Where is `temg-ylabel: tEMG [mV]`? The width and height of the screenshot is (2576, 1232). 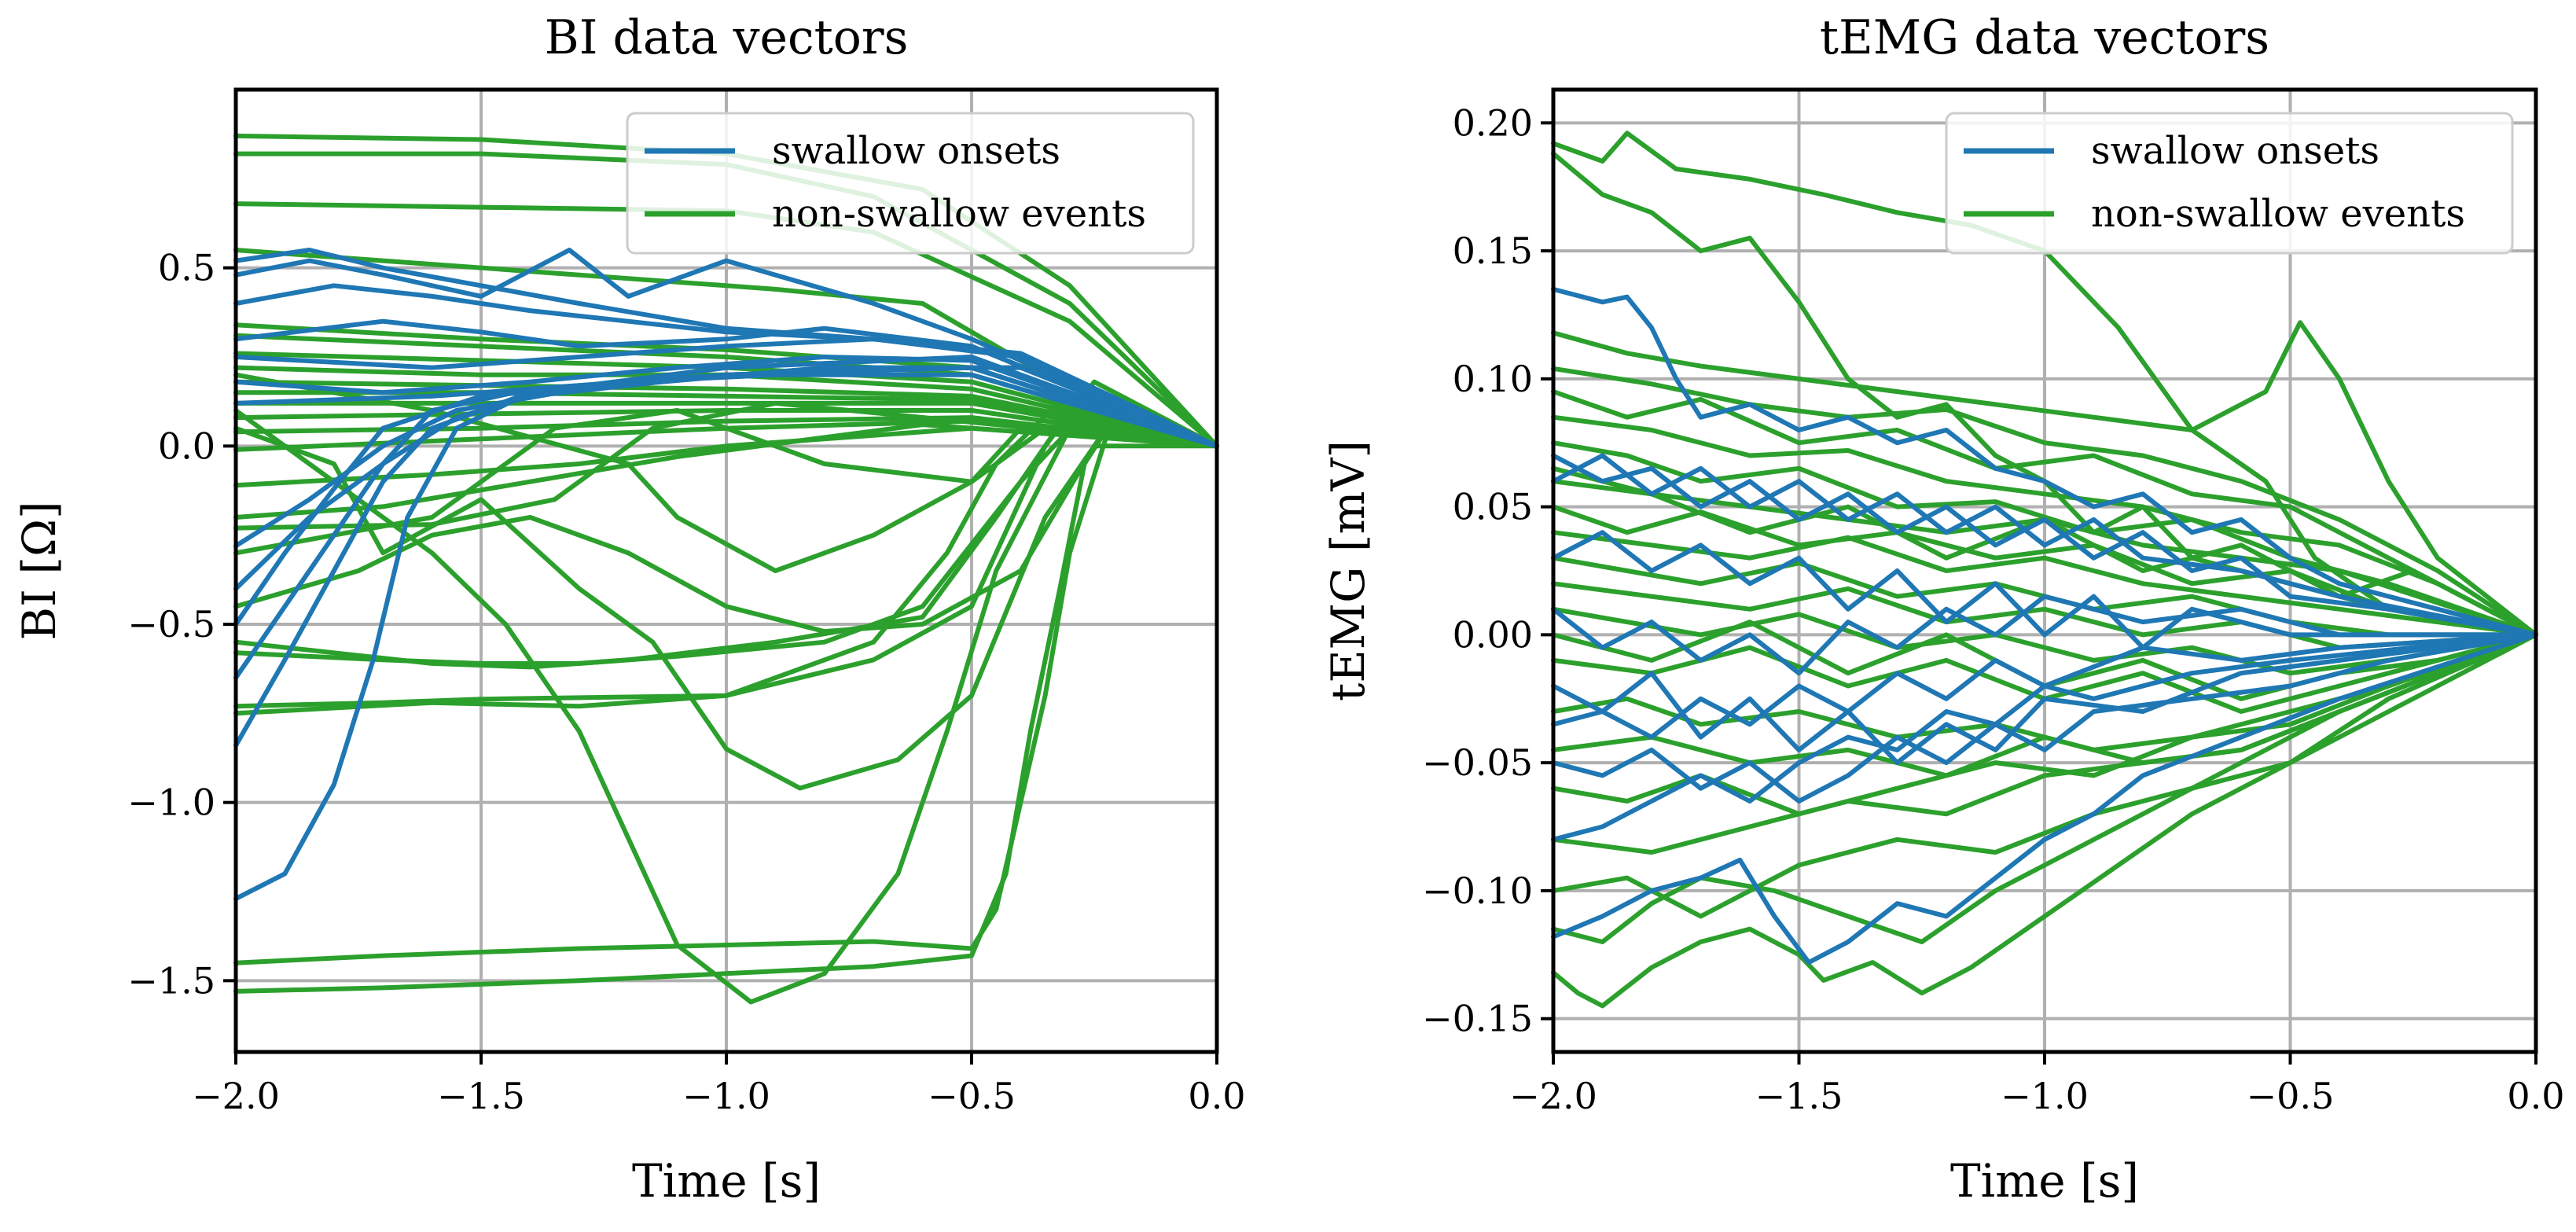
temg-ylabel: tEMG [mV] is located at coordinates (1348, 570).